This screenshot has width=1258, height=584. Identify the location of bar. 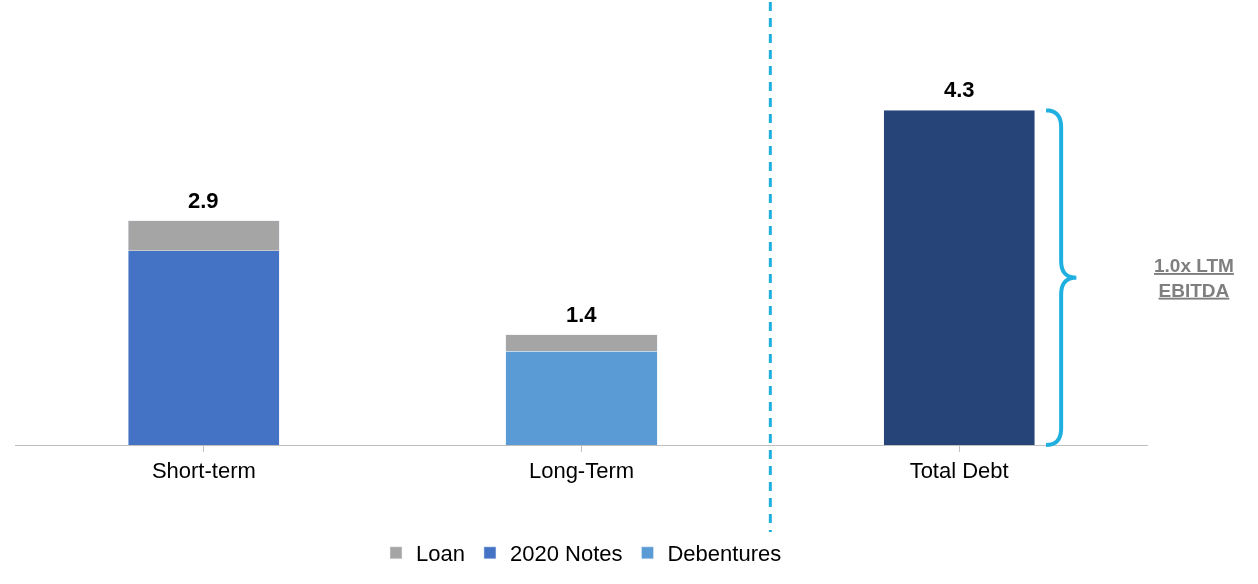
(959, 277).